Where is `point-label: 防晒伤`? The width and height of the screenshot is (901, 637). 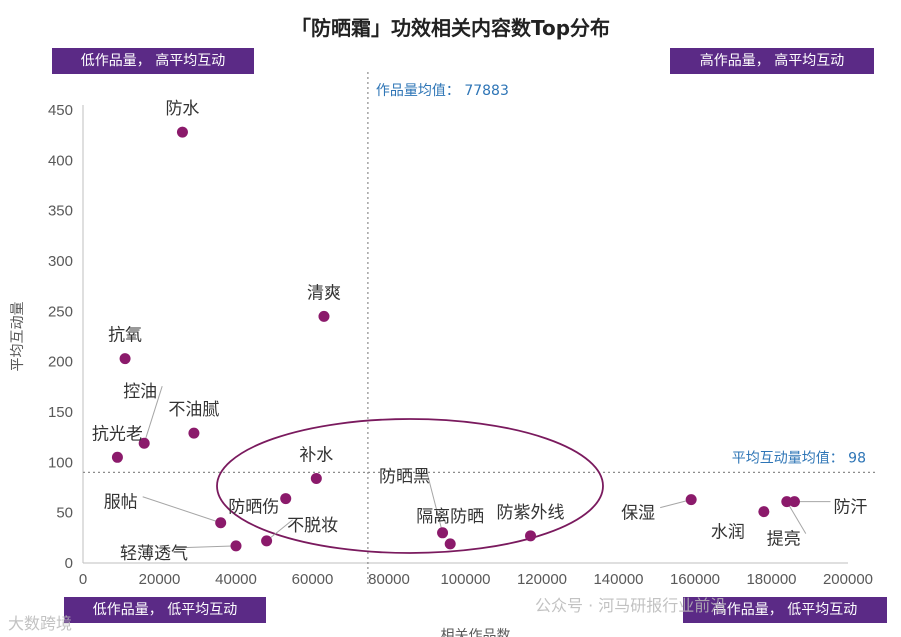 point-label: 防晒伤 is located at coordinates (253, 508).